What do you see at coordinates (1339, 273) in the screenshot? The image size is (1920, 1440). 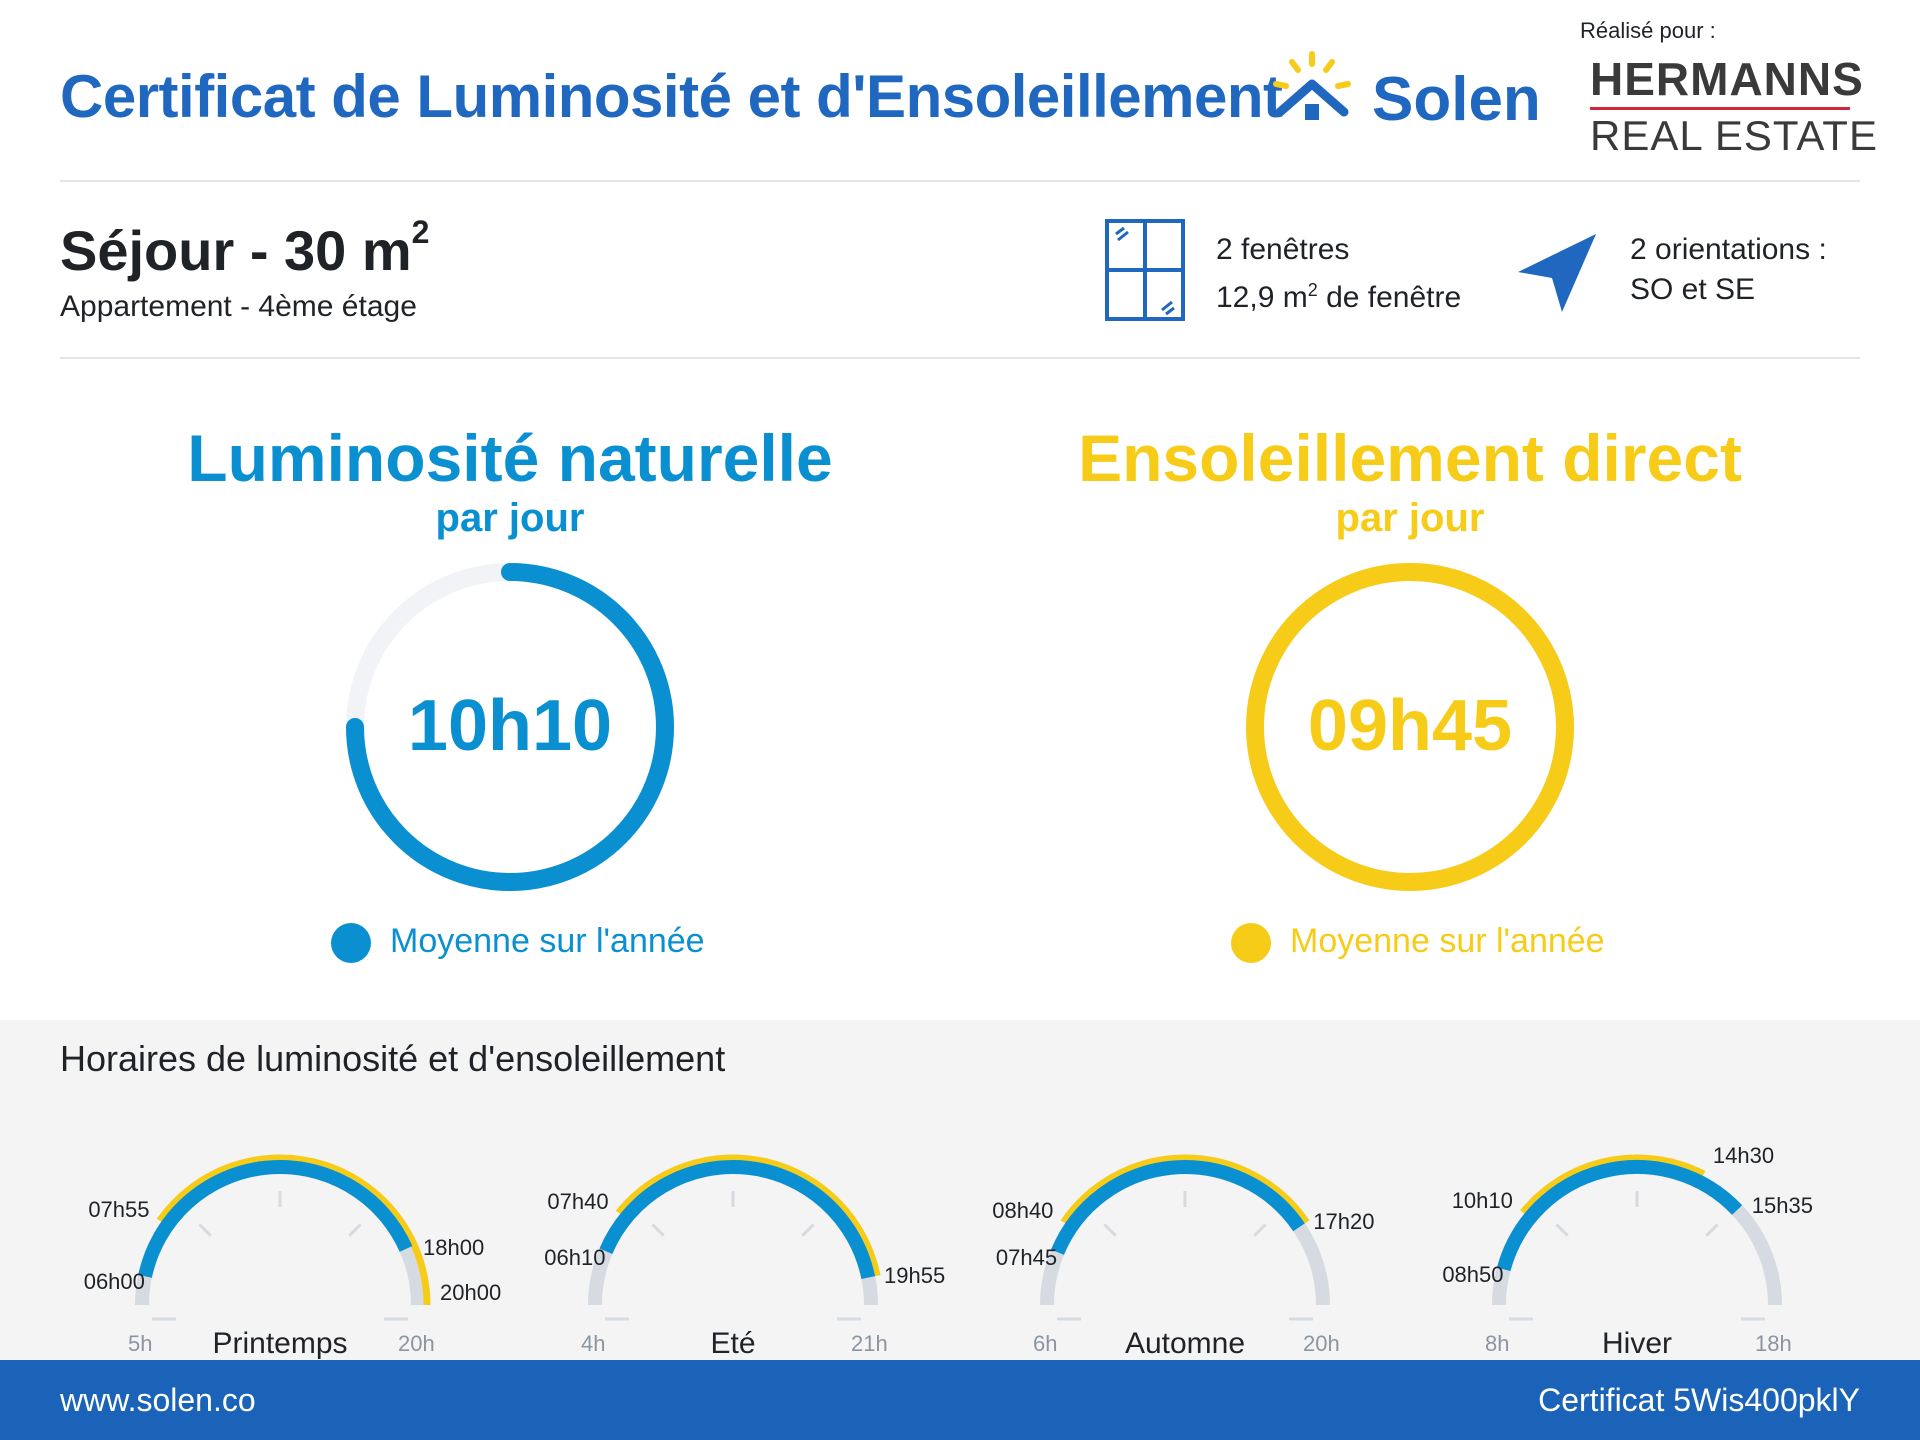 I see `windows-info: 2 fenêtres 12,9 m2 de fenêtre` at bounding box center [1339, 273].